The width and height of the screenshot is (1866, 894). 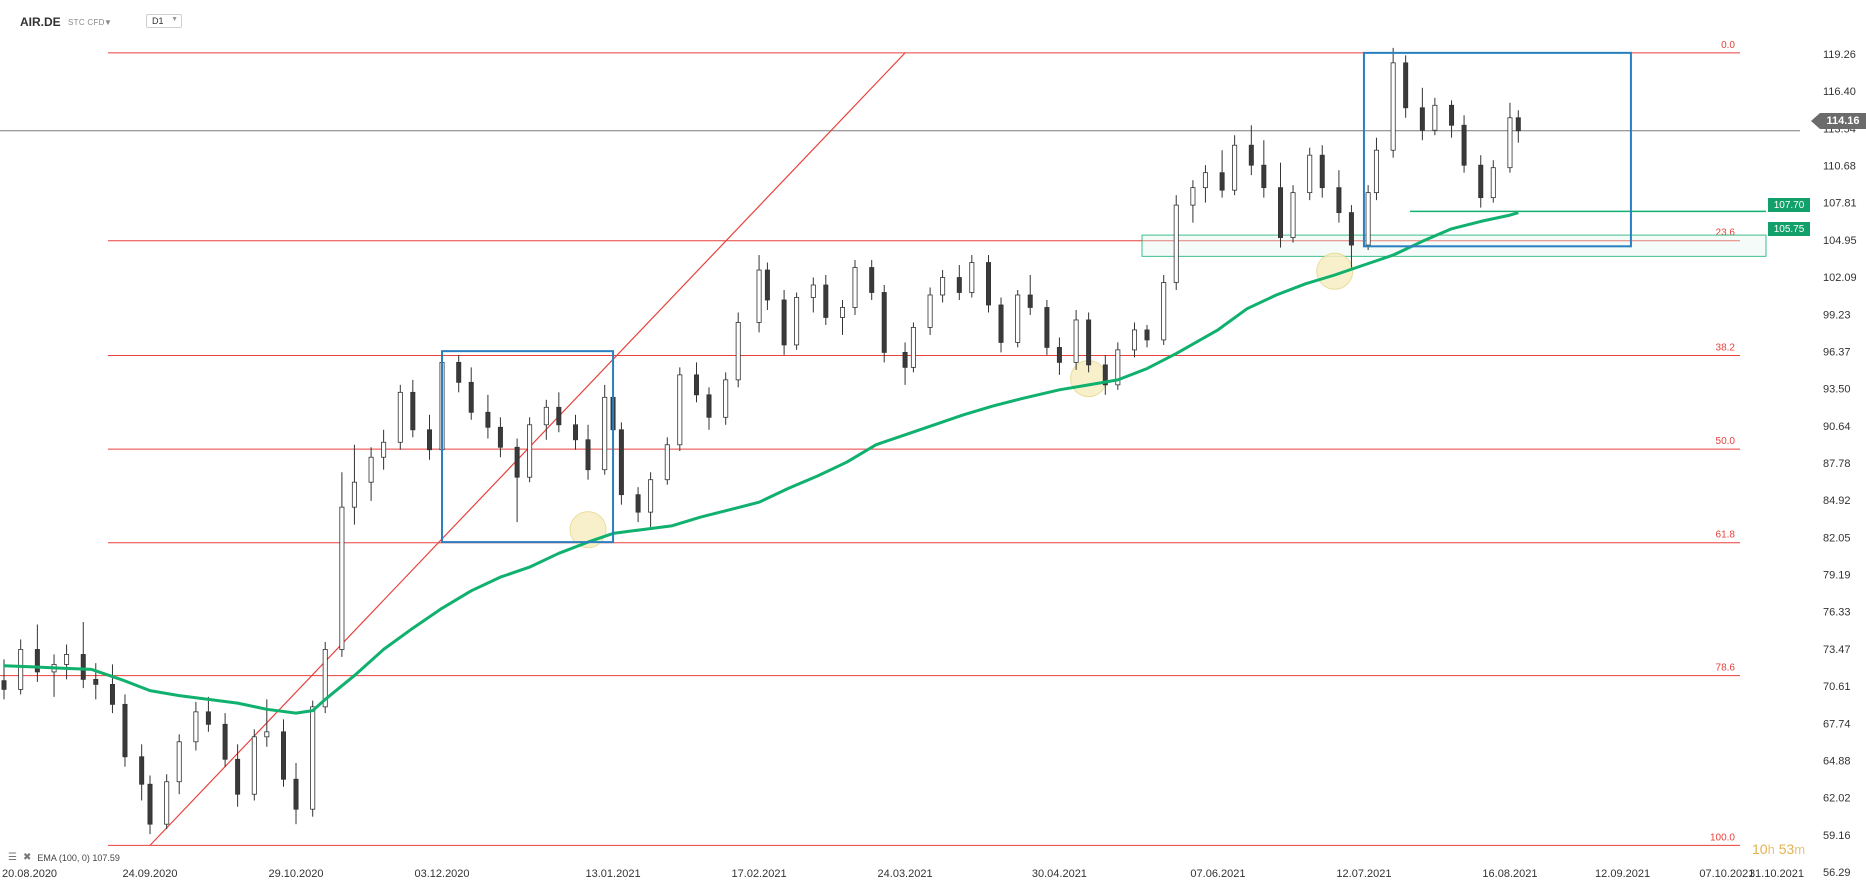 I want to click on timeframe-select: D1 ▼, so click(x=164, y=21).